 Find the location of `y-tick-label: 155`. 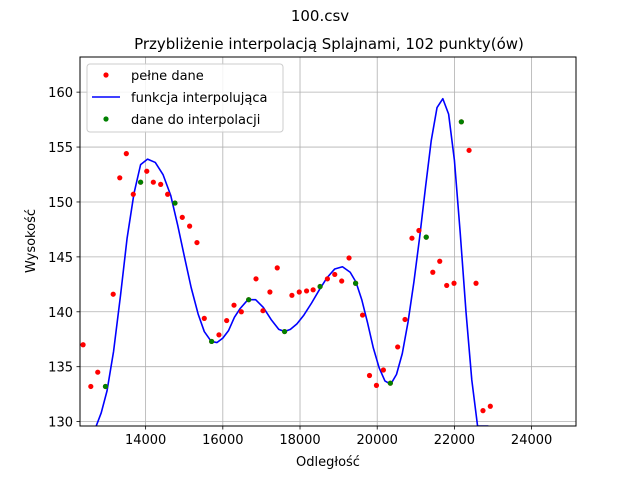

y-tick-label: 155 is located at coordinates (60, 148).